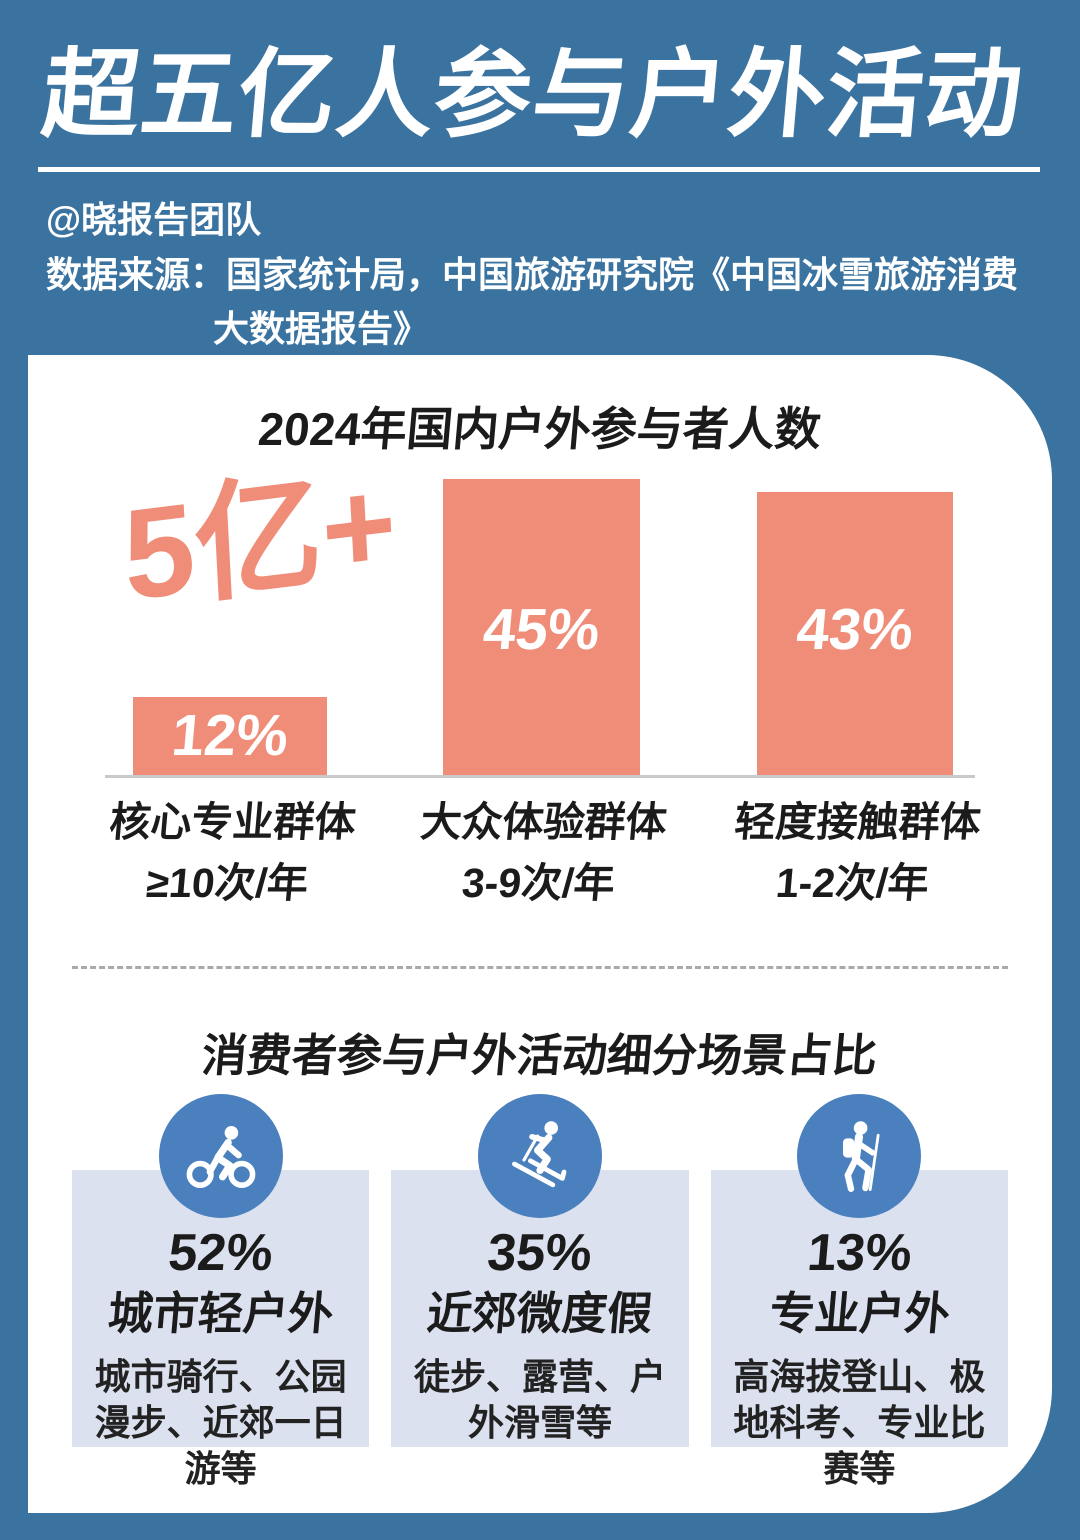 This screenshot has width=1080, height=1540. Describe the element at coordinates (539, 169) in the screenshot. I see `title-divider` at that location.